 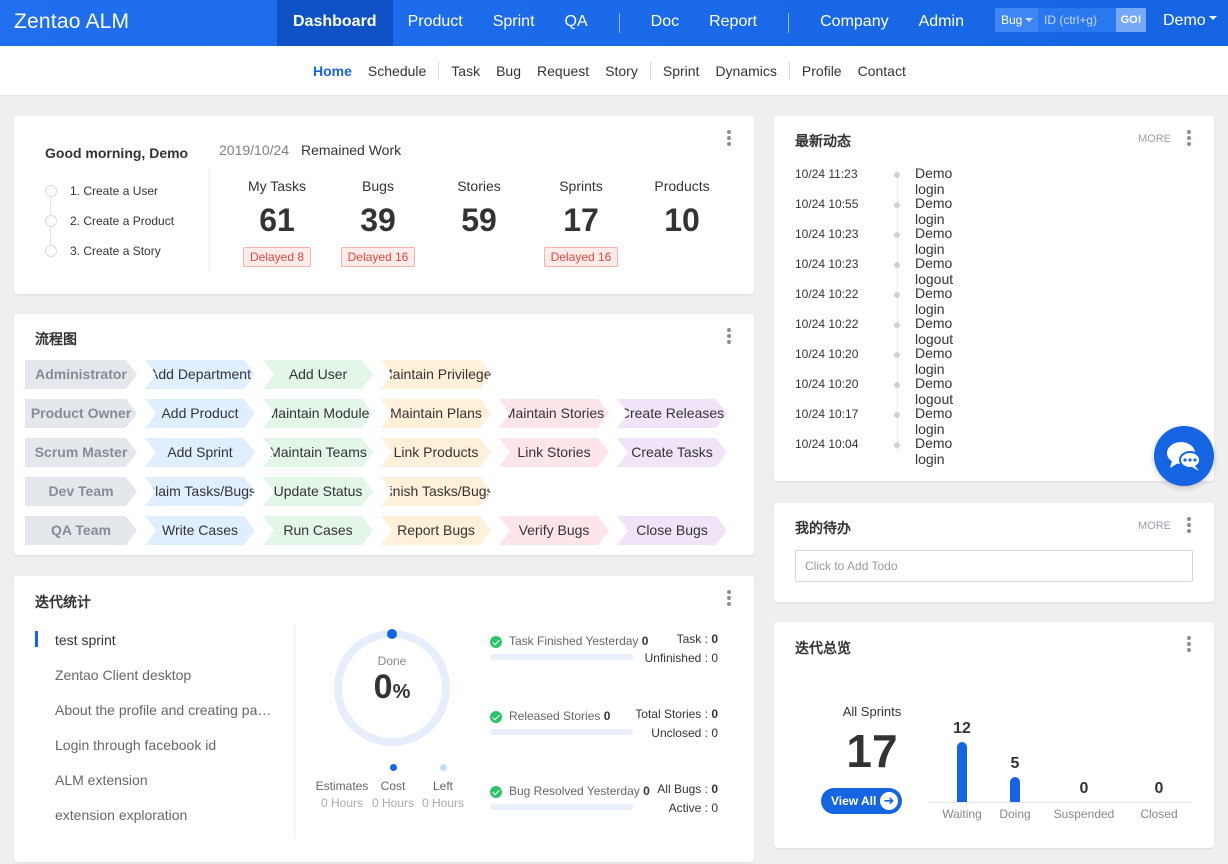 What do you see at coordinates (436, 530) in the screenshot?
I see `flow-step: Report Bugs` at bounding box center [436, 530].